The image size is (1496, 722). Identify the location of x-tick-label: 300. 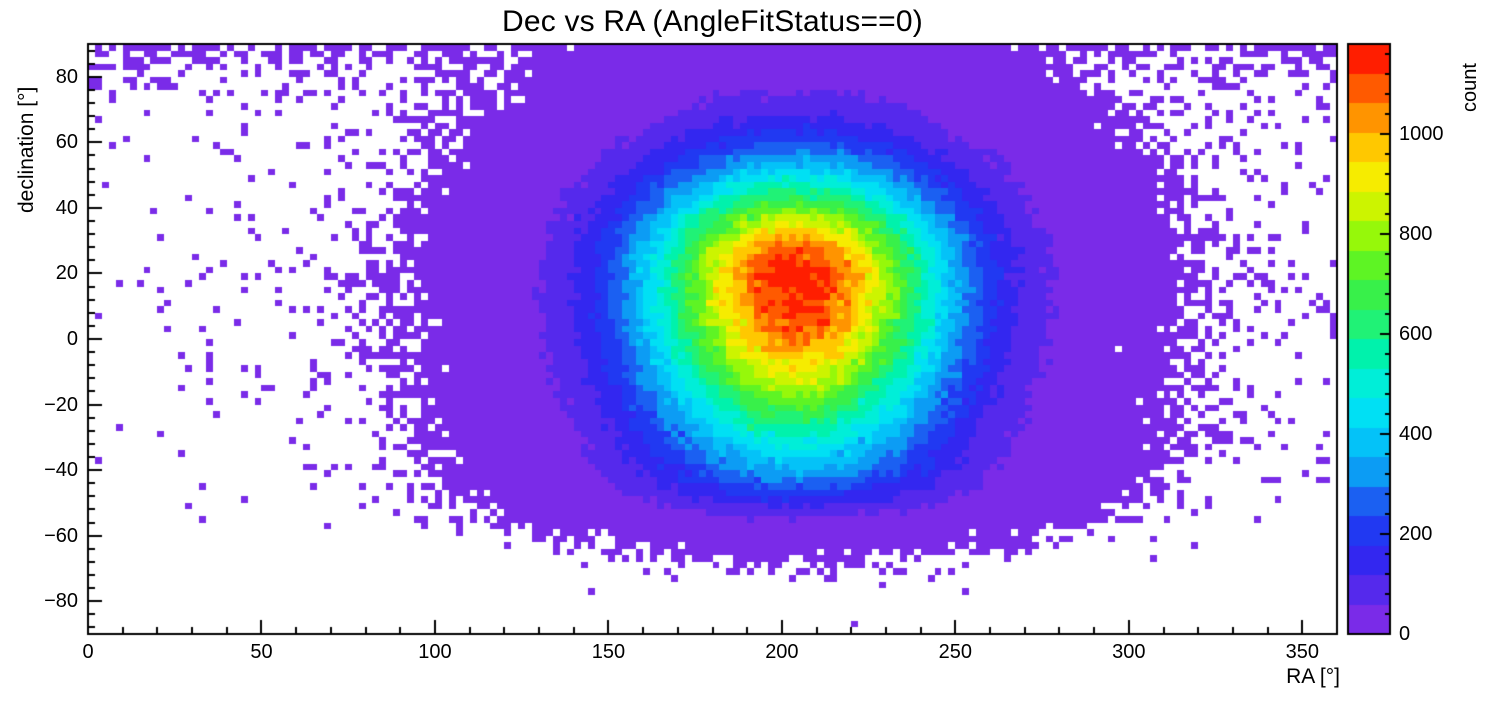
(1129, 652).